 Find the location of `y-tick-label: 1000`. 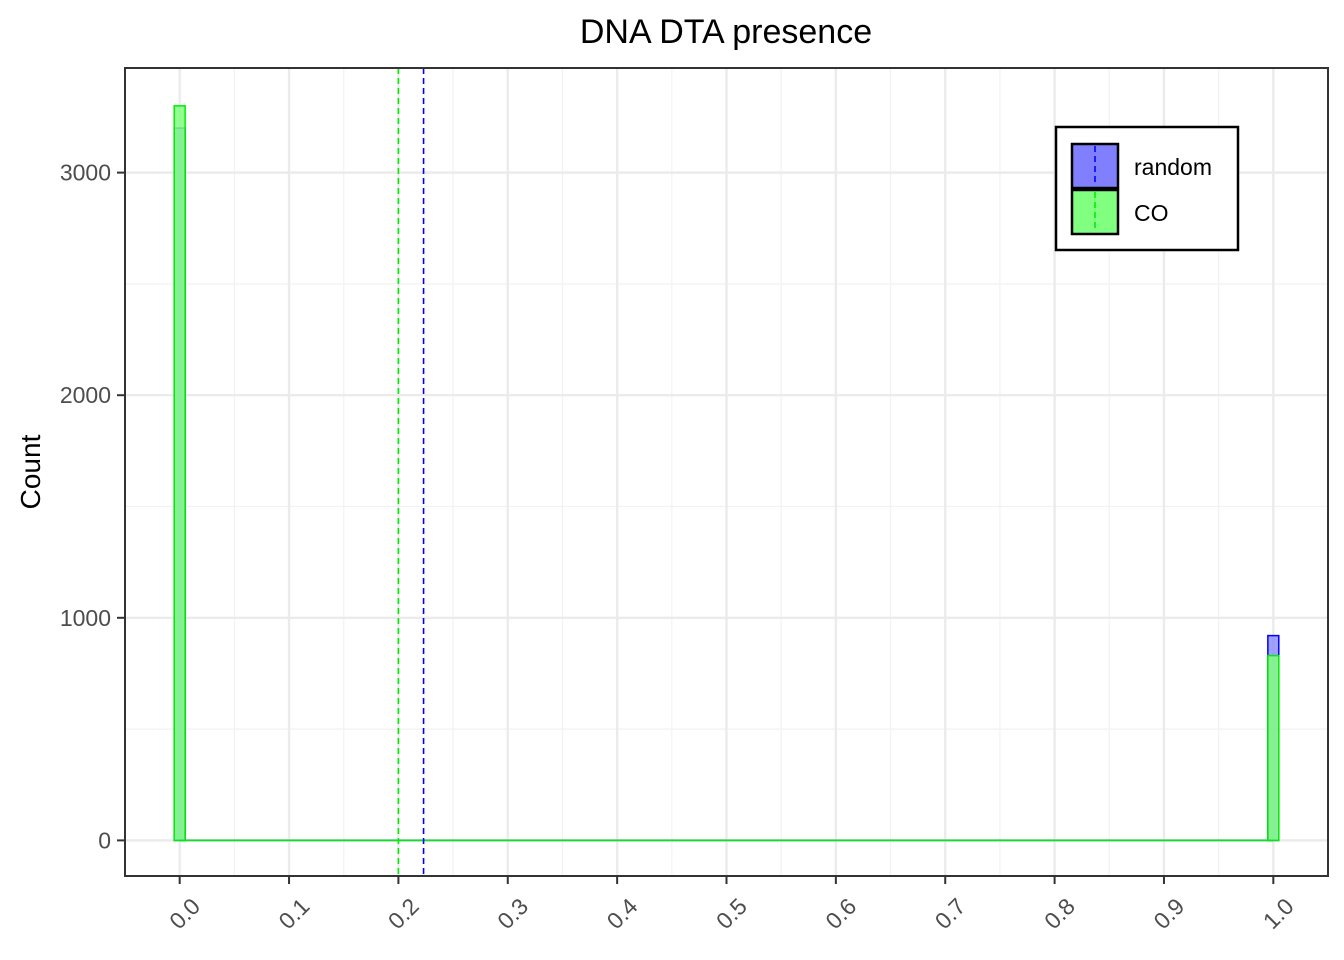

y-tick-label: 1000 is located at coordinates (85, 618).